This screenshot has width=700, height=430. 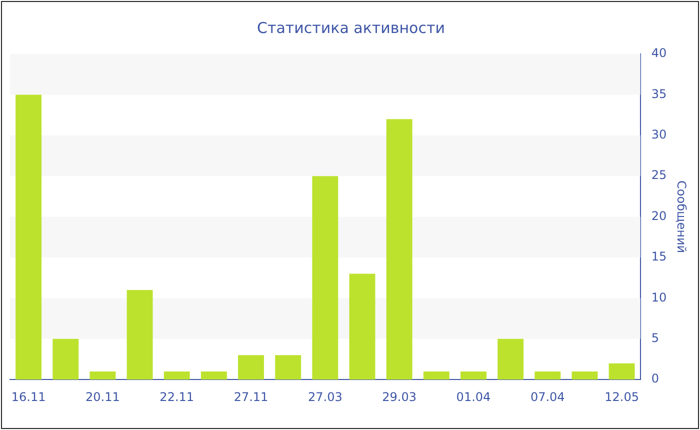 I want to click on y-axis-title: Сообщений, so click(x=681, y=217).